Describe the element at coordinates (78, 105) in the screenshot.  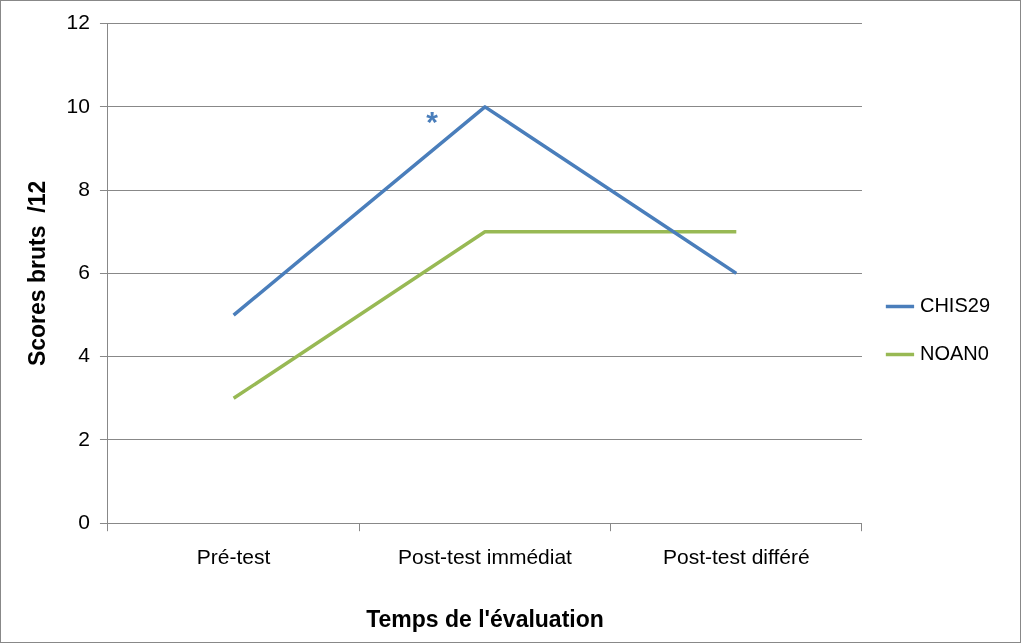
I see `y-tick-label: 10` at that location.